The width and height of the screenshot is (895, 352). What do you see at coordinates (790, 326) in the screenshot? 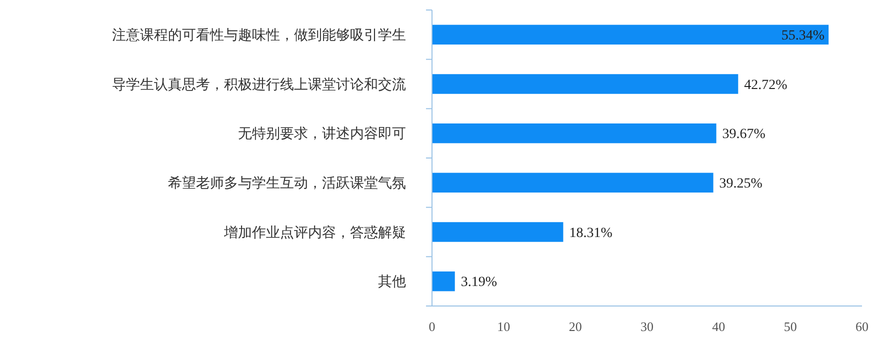
I see `x-tick-label: 50` at bounding box center [790, 326].